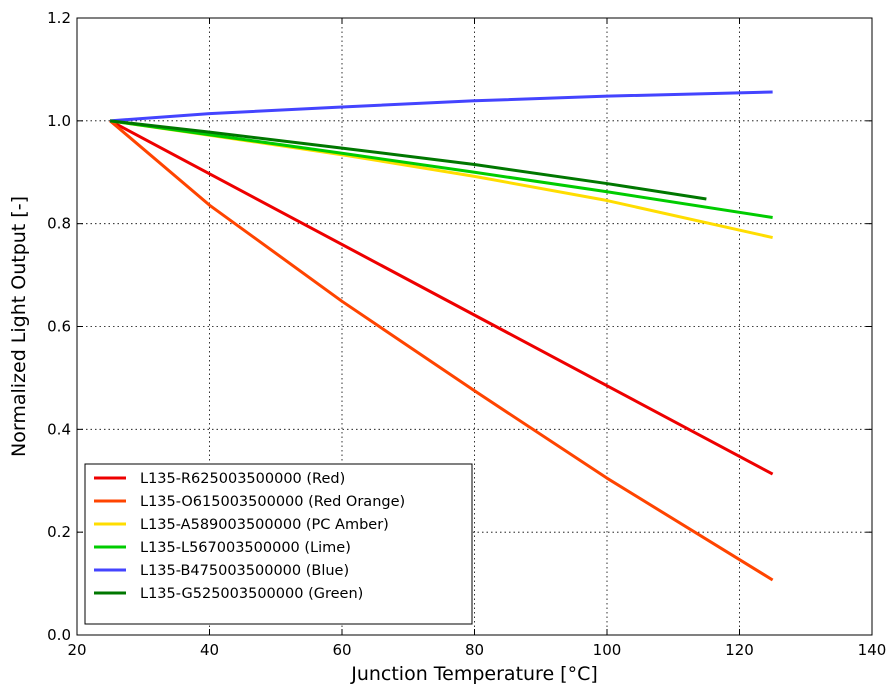 The image size is (894, 688). Describe the element at coordinates (59, 224) in the screenshot. I see `y-tick-label: 0.8` at that location.